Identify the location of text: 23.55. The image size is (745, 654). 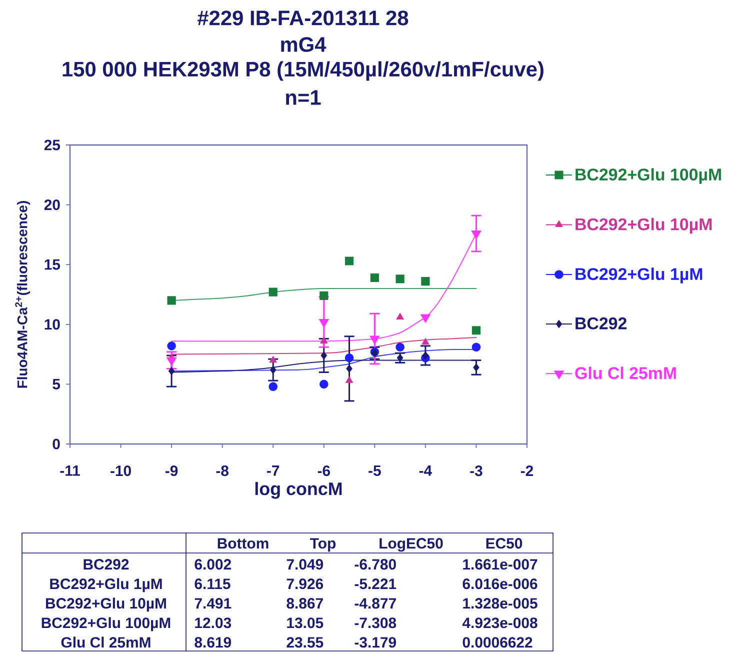
(305, 642).